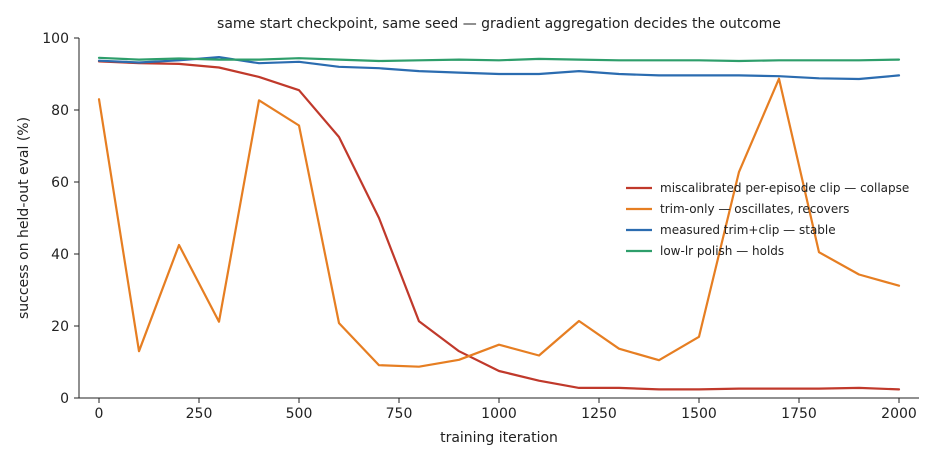 The height and width of the screenshot is (462, 935). What do you see at coordinates (60, 111) in the screenshot?
I see `y-tick-label: 80` at bounding box center [60, 111].